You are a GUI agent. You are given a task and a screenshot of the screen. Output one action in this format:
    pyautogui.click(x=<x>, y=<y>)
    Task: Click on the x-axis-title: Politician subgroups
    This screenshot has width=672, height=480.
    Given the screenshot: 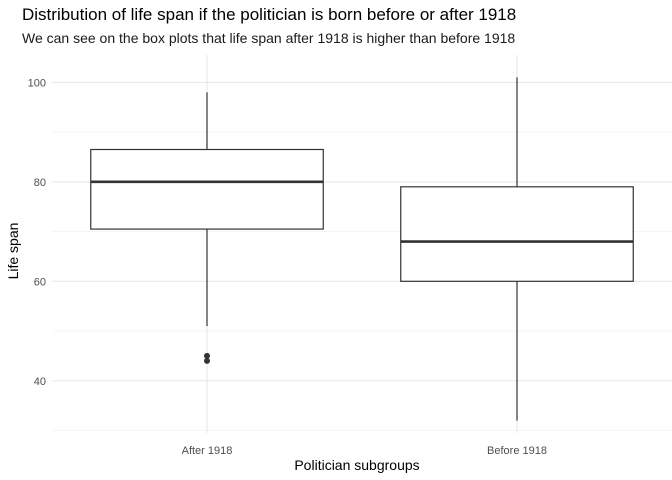 What is the action you would take?
    pyautogui.click(x=356, y=465)
    